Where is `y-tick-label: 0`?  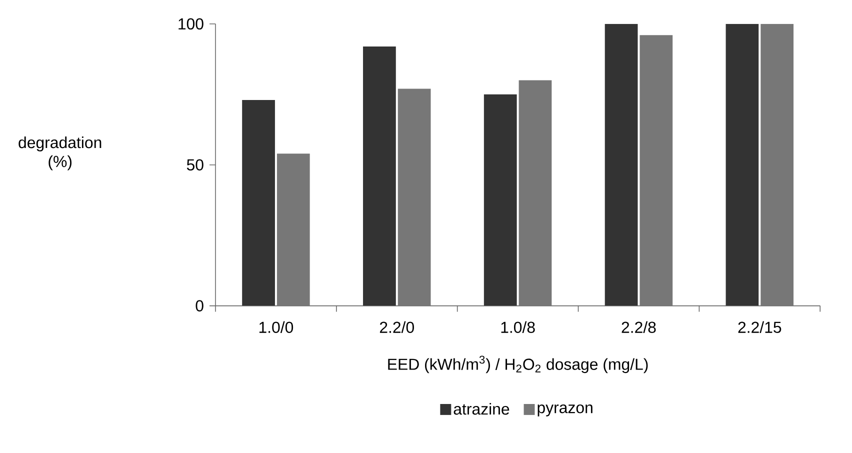
y-tick-label: 0 is located at coordinates (200, 306).